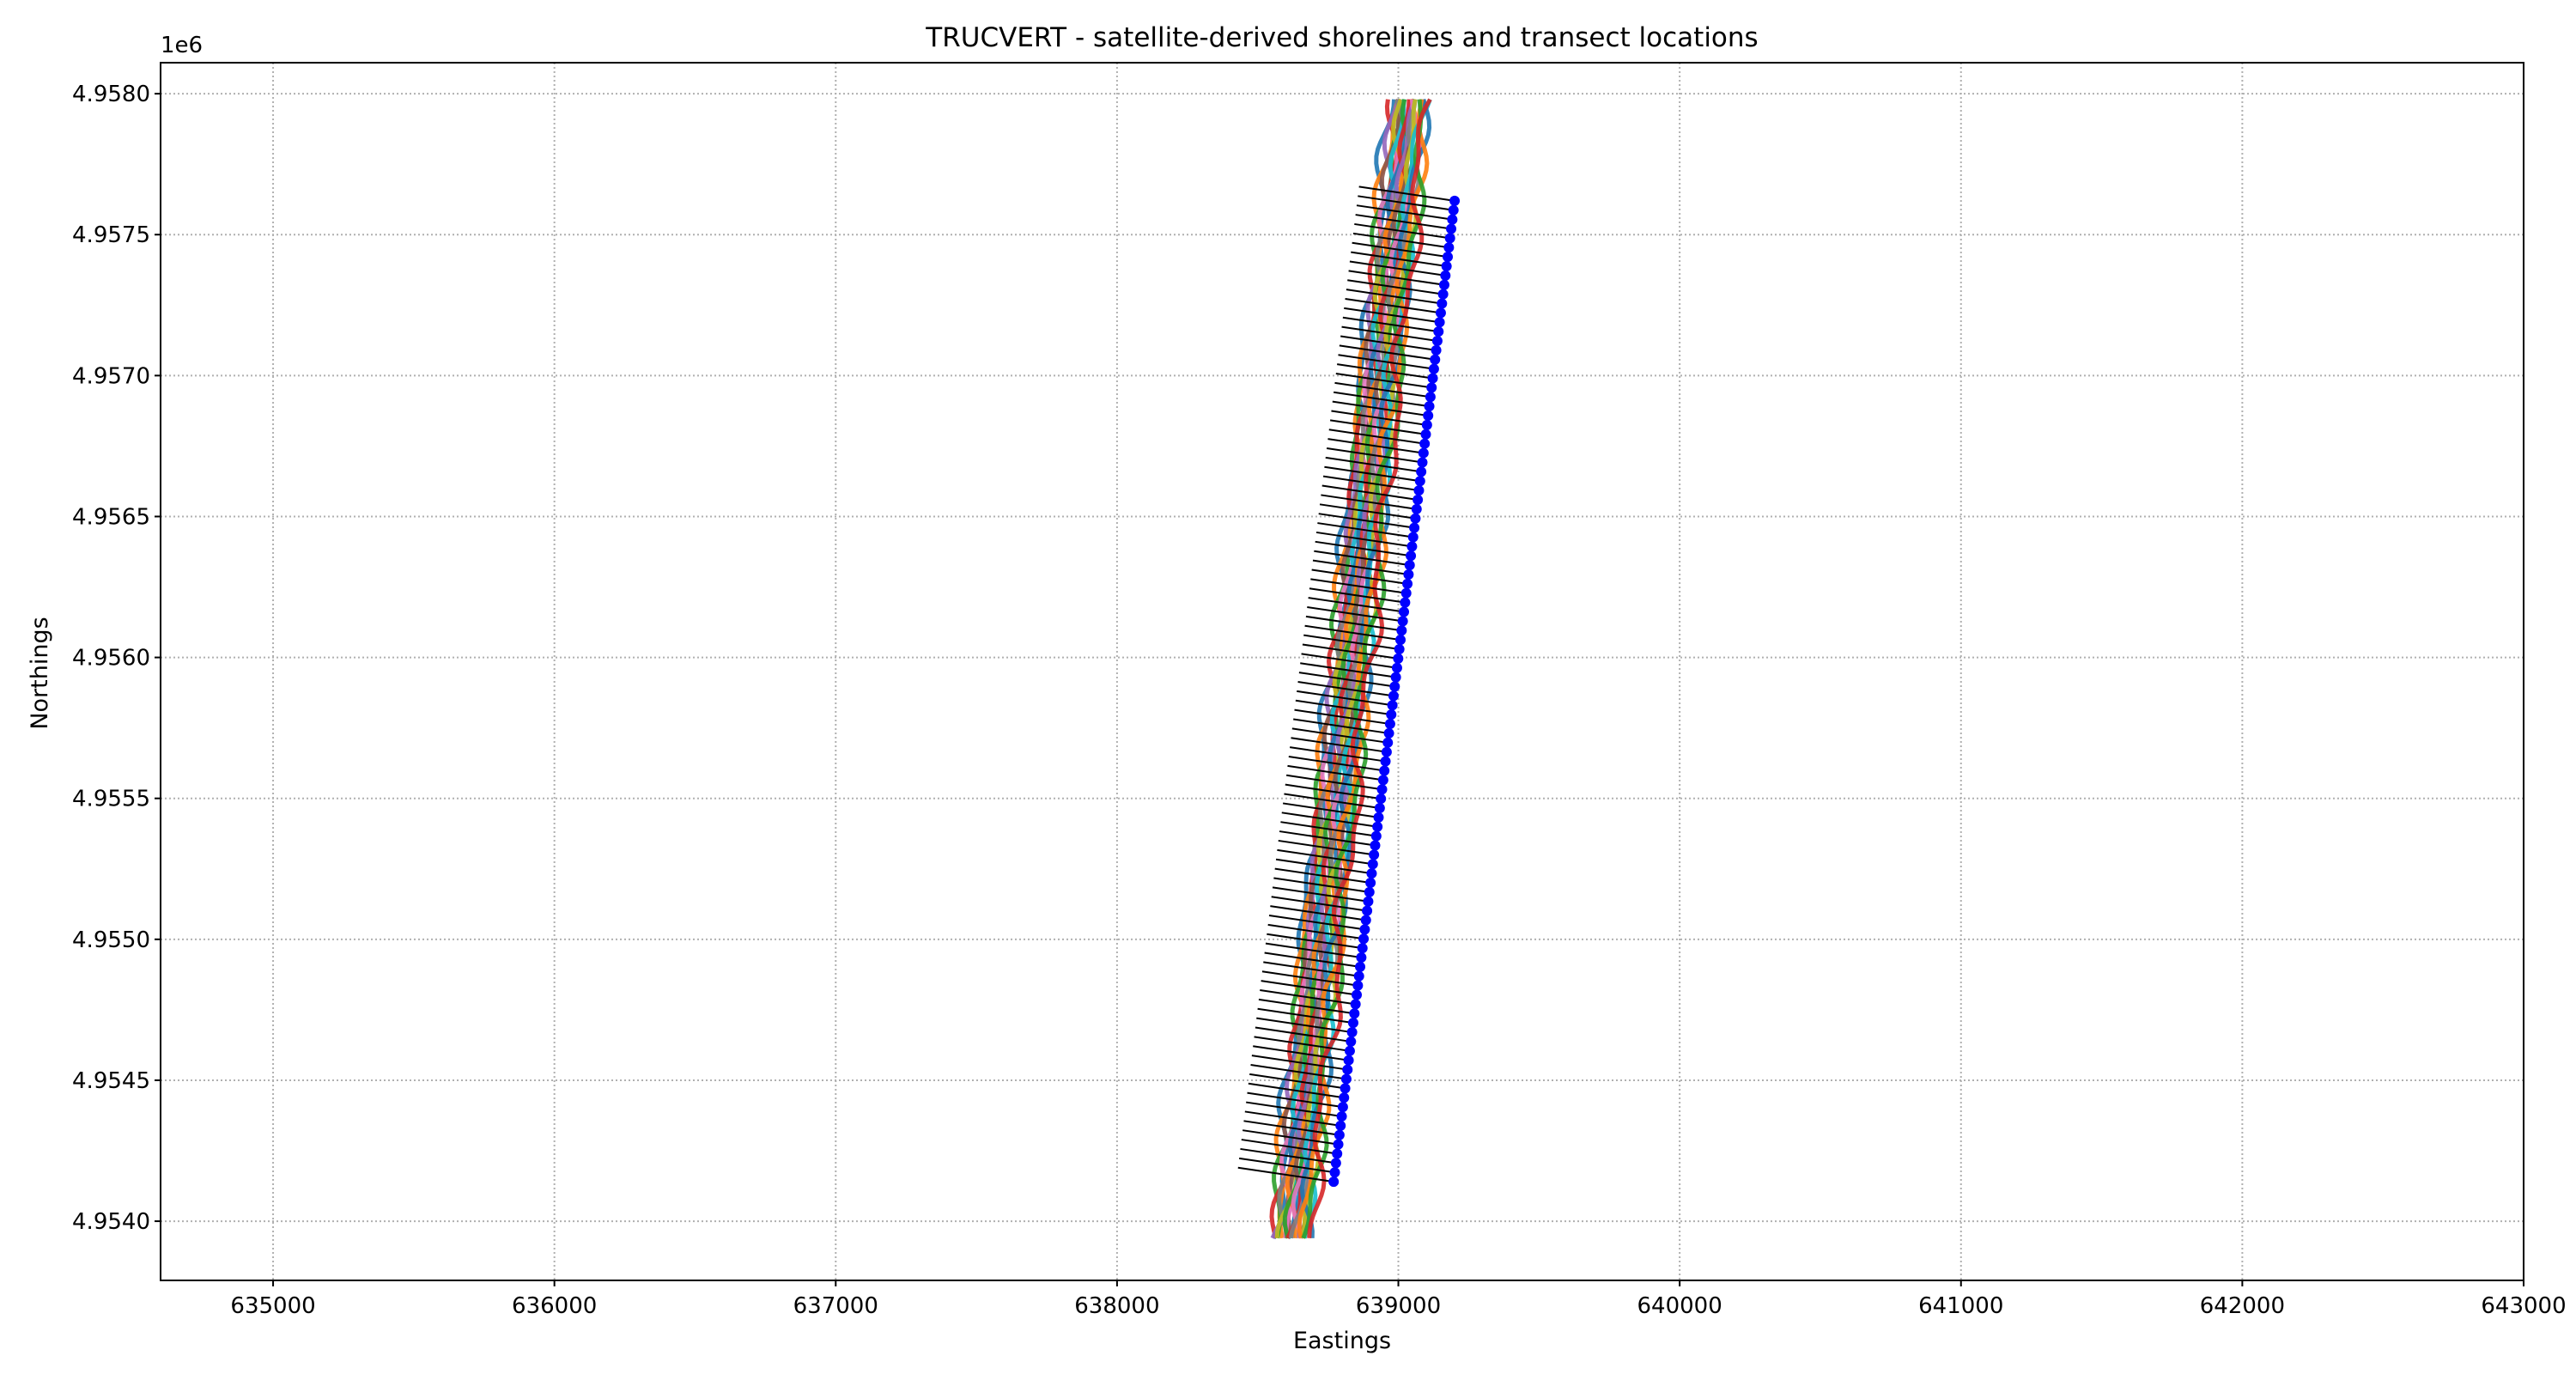 Image resolution: width=2576 pixels, height=1374 pixels. I want to click on x-tick-label: 641000, so click(1960, 1306).